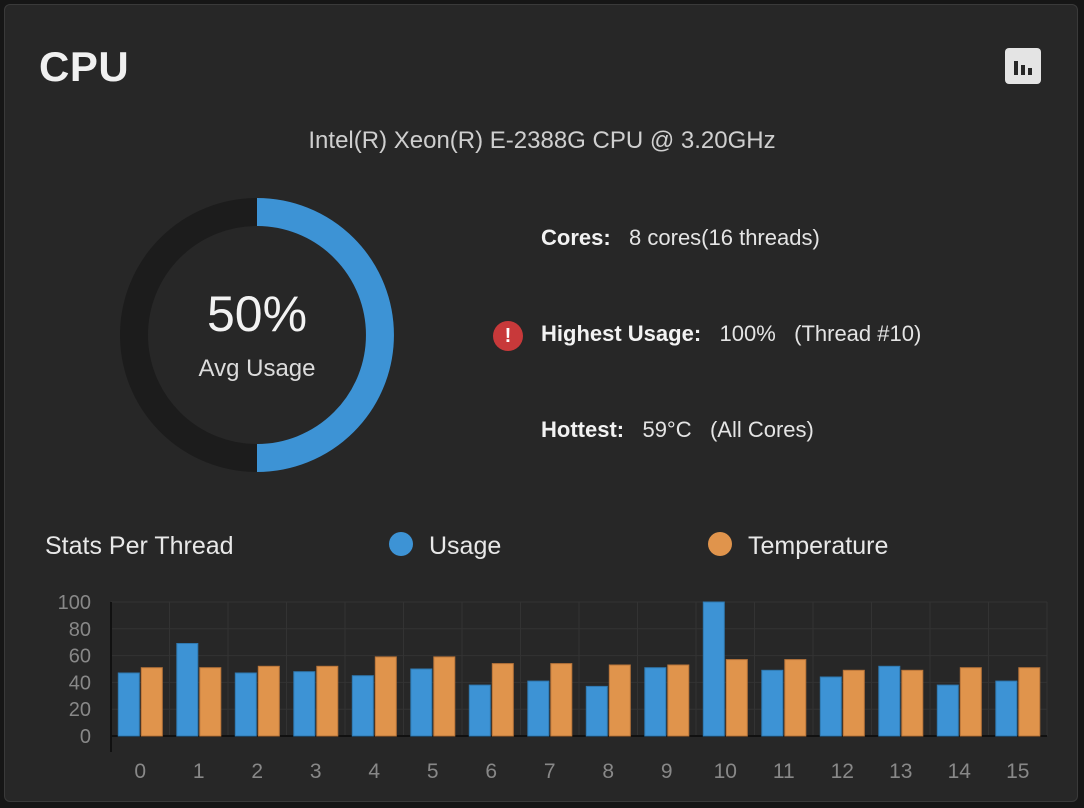 The width and height of the screenshot is (1084, 808). I want to click on y-tick-label: 80, so click(80, 630).